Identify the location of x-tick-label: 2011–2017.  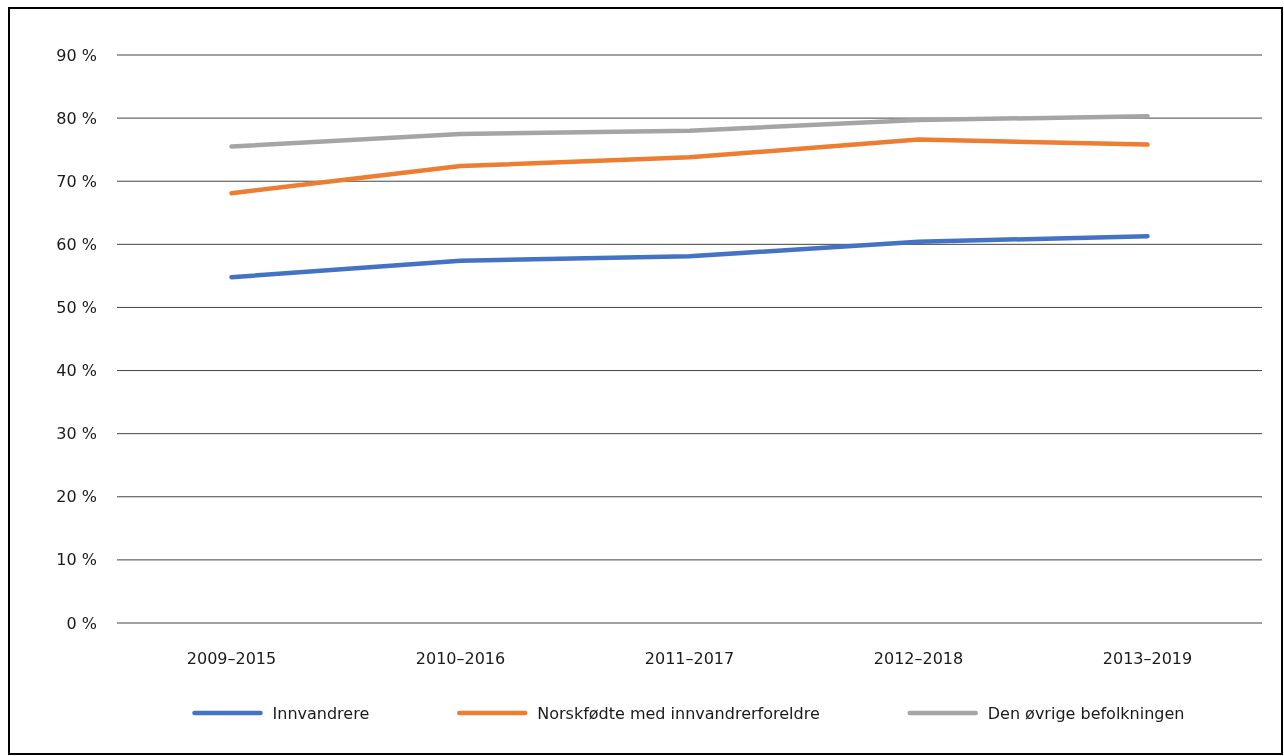
(689, 658).